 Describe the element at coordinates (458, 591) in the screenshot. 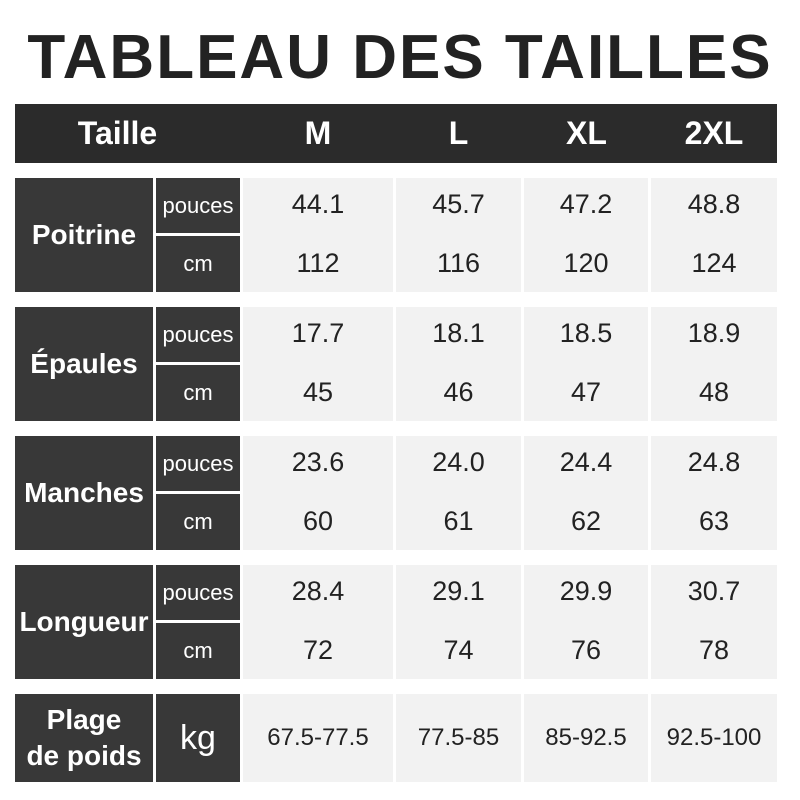

I see `value-inches: 29.1` at that location.